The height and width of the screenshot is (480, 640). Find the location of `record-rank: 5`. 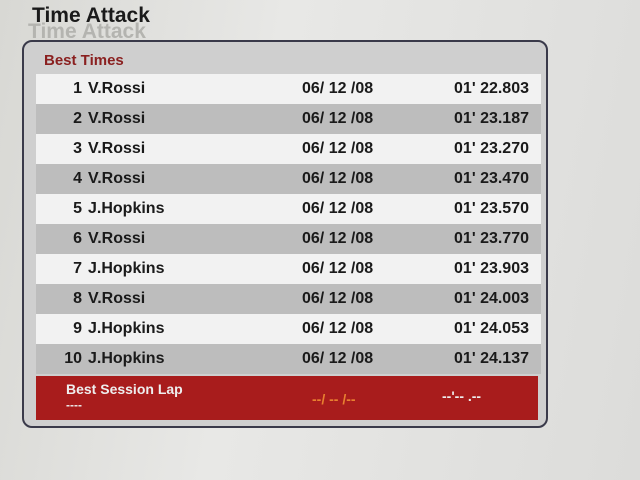

record-rank: 5 is located at coordinates (77, 208).